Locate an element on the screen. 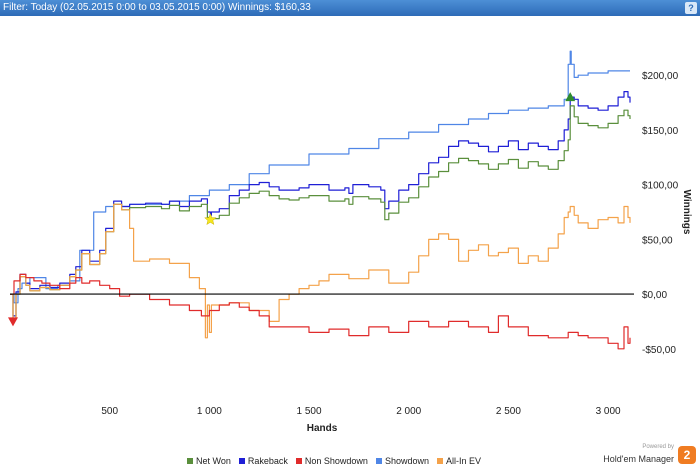 The height and width of the screenshot is (470, 700). peak-marker-triangle is located at coordinates (570, 97).